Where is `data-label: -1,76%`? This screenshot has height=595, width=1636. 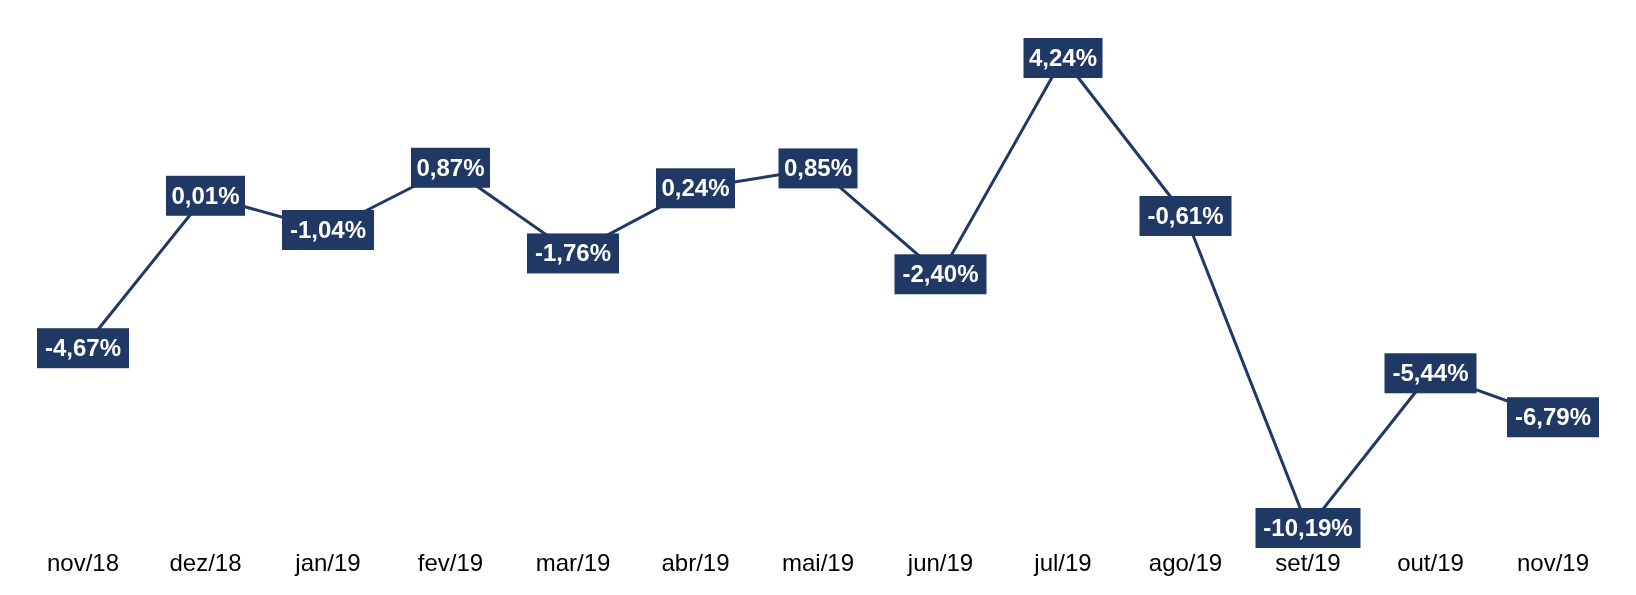 data-label: -1,76% is located at coordinates (573, 253).